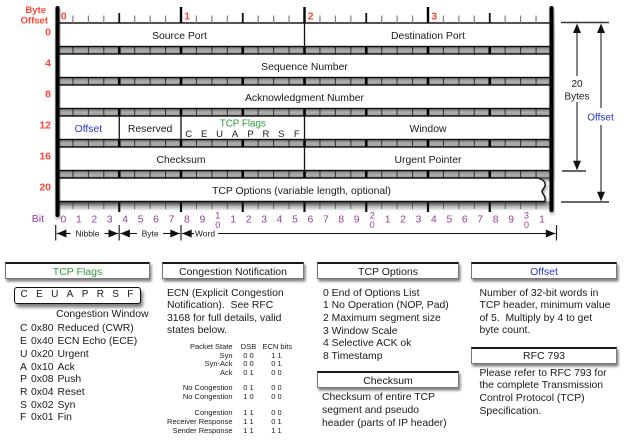 This screenshot has width=624, height=440. What do you see at coordinates (219, 134) in the screenshot?
I see `svg-text: U` at bounding box center [219, 134].